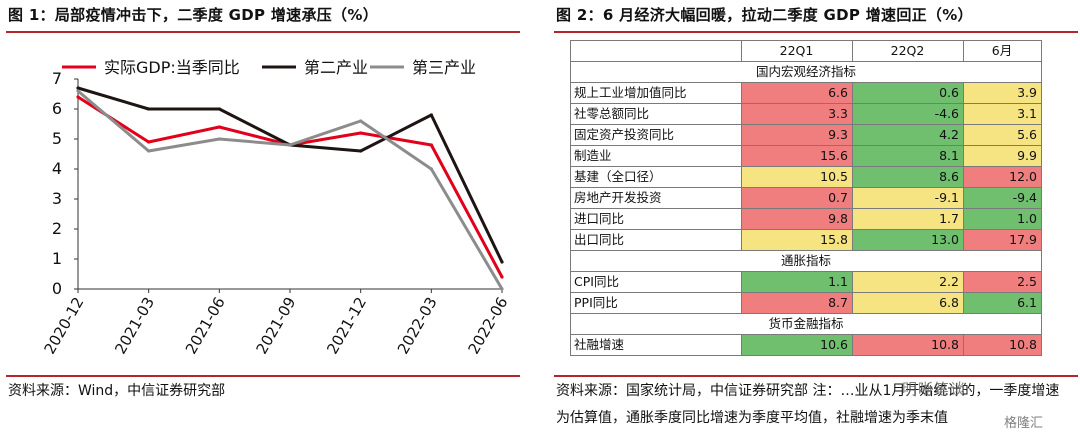 The height and width of the screenshot is (438, 1080). I want to click on value-cell: 9.8, so click(797, 219).